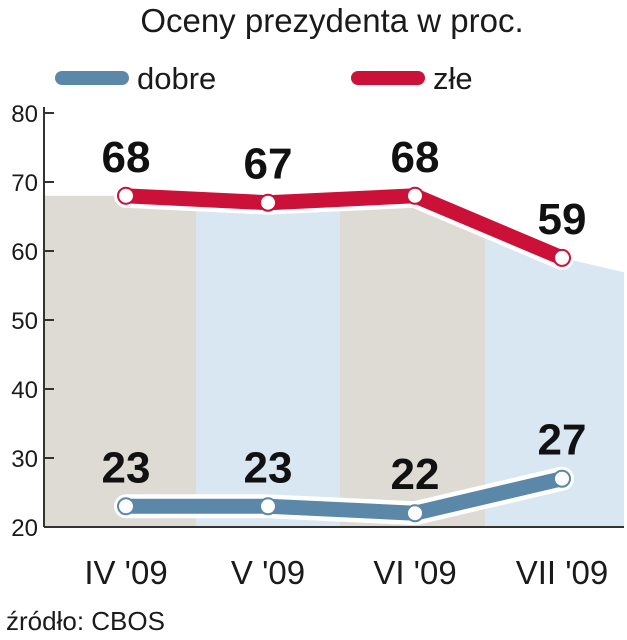 The height and width of the screenshot is (640, 627). I want to click on legend: dobre złe, so click(264, 78).